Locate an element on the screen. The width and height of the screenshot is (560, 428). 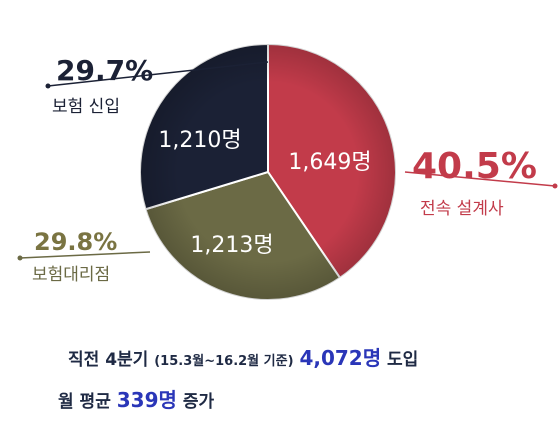
caption-line-1: 직전 4분기 (15.3월~16.2월 기준) 4,072명 도입 is located at coordinates (280, 356).